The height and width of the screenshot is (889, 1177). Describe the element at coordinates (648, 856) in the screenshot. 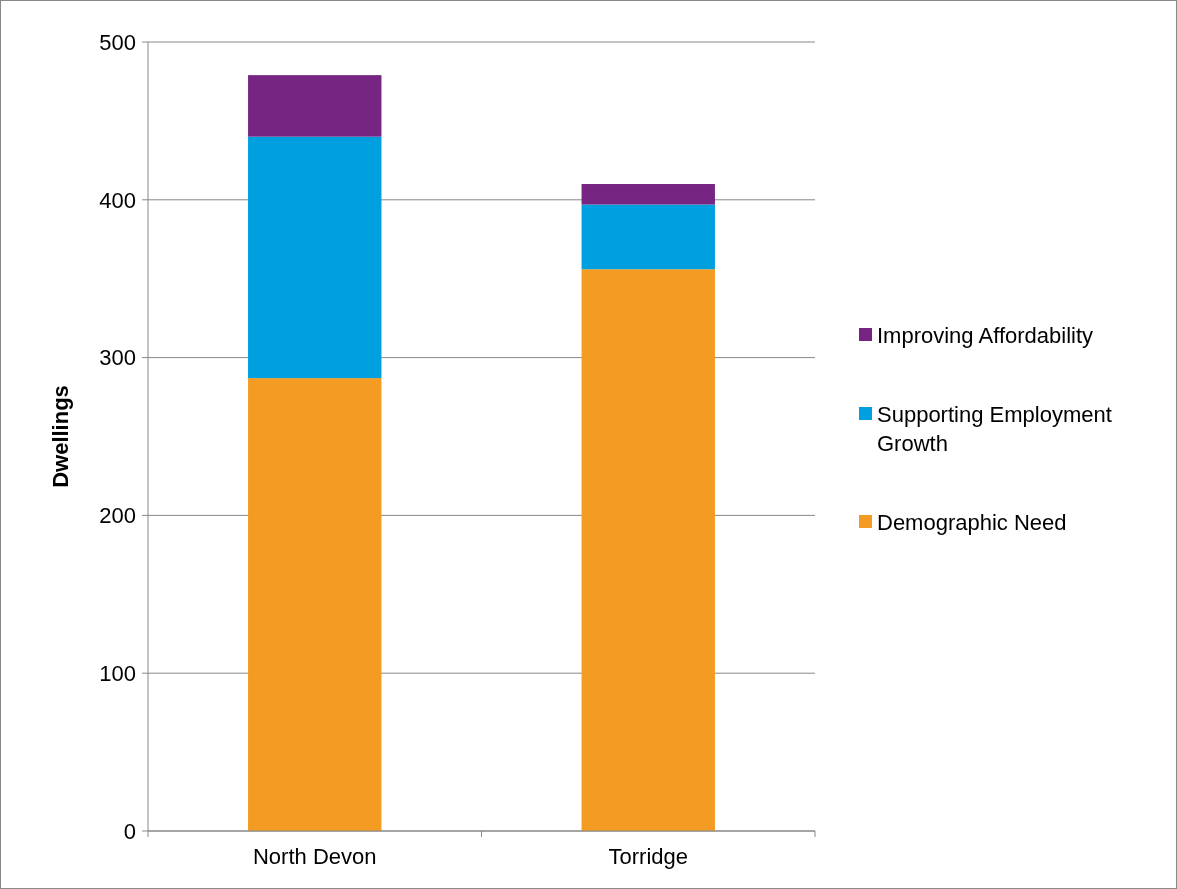

I see `x-tick-label: Torridge` at that location.